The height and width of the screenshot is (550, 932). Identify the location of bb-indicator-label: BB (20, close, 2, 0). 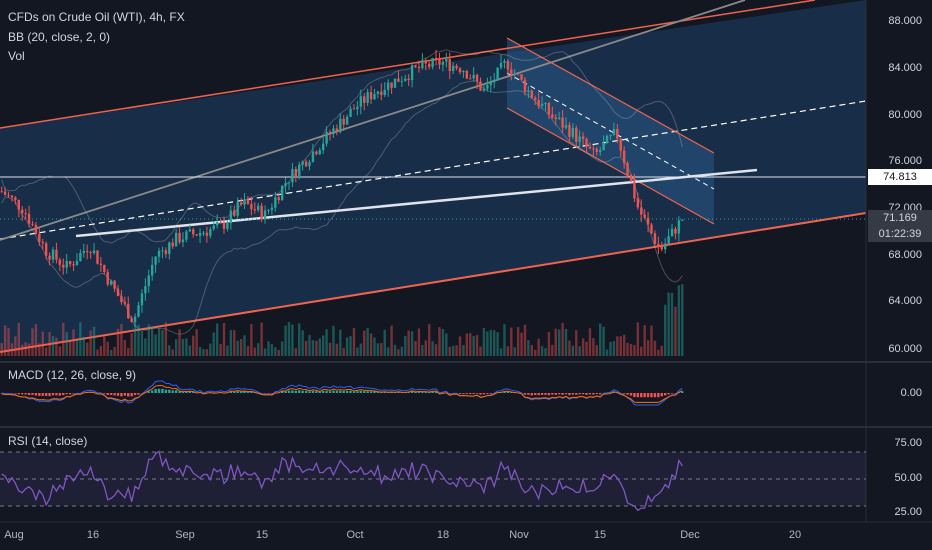
(59, 37).